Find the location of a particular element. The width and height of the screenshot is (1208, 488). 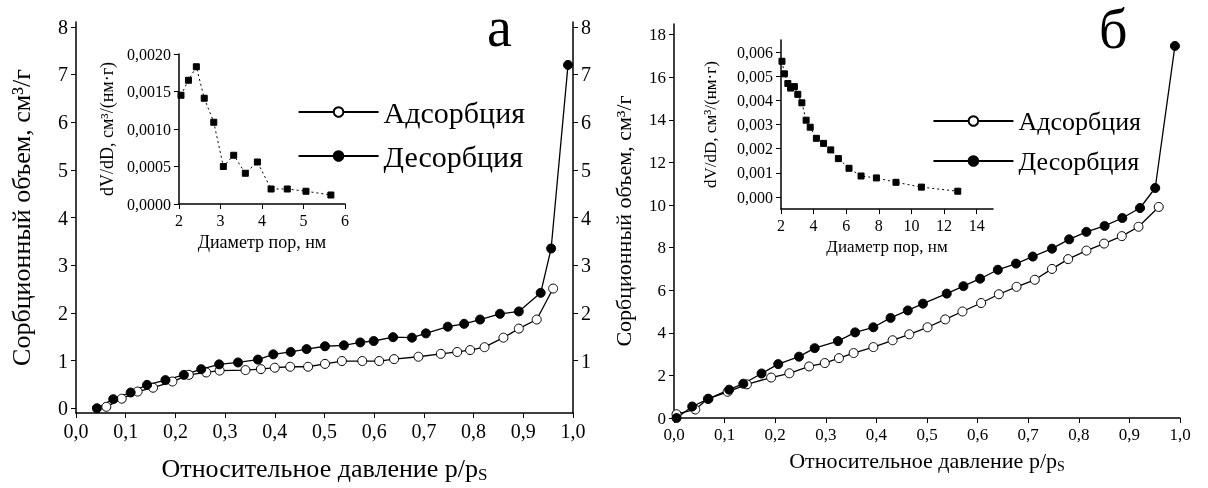

y-tick-label: 1 is located at coordinates (63, 360).